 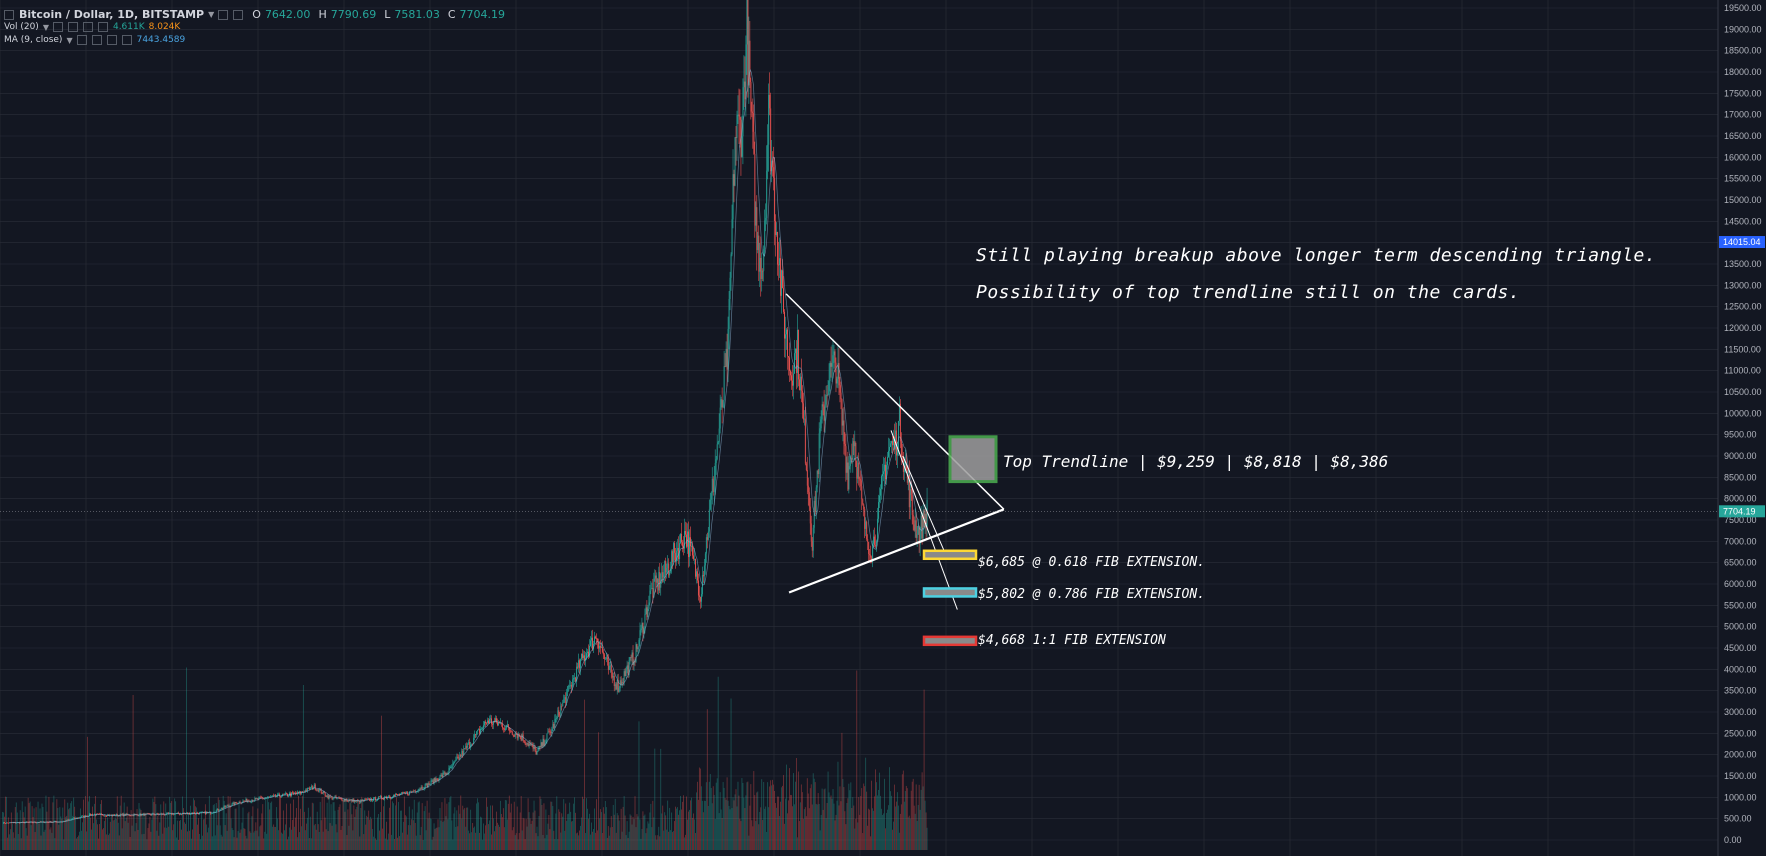 I want to click on y-tick-label: 15000.00, so click(x=1743, y=200).